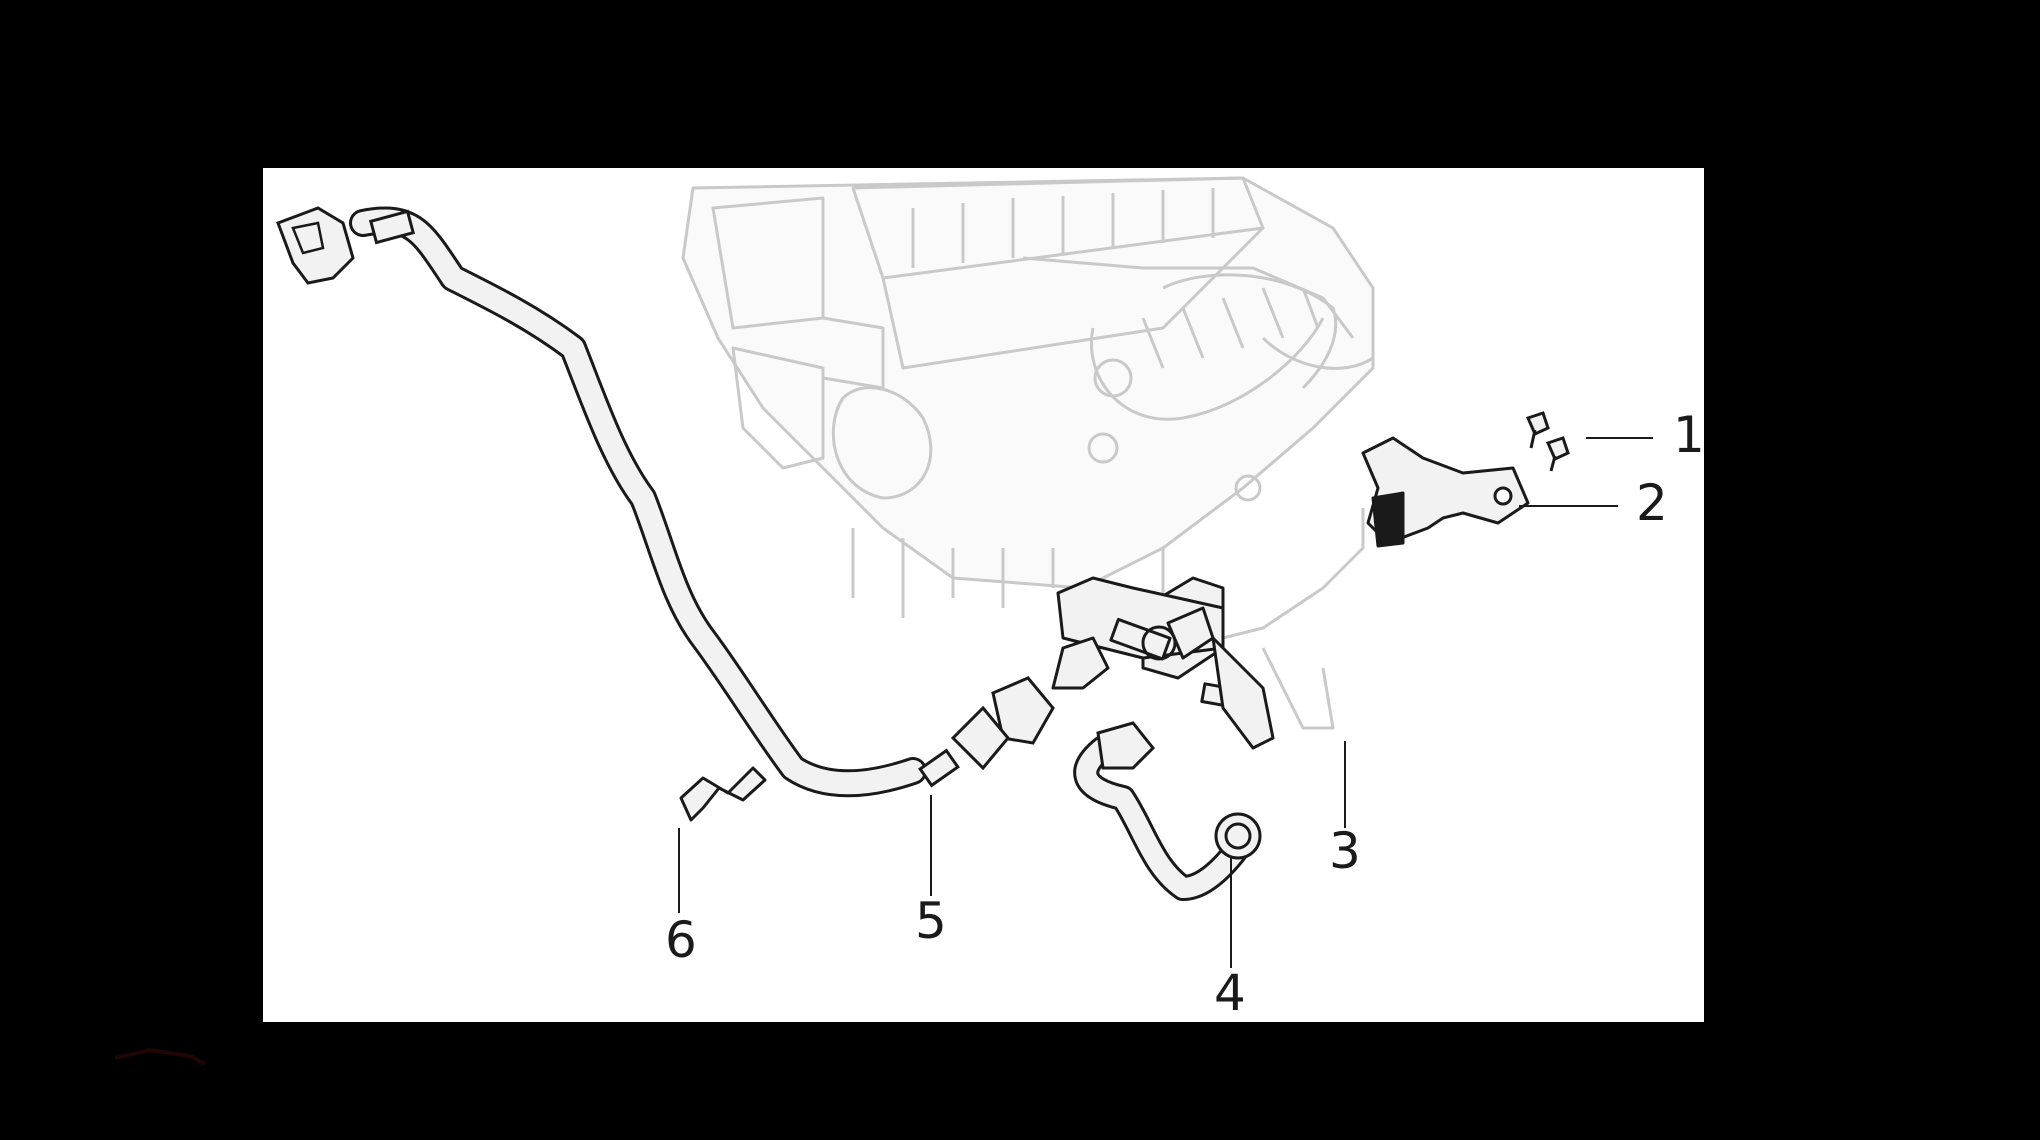 The image size is (2040, 1140). Describe the element at coordinates (1445, 492) in the screenshot. I see `part-2-bracket` at that location.